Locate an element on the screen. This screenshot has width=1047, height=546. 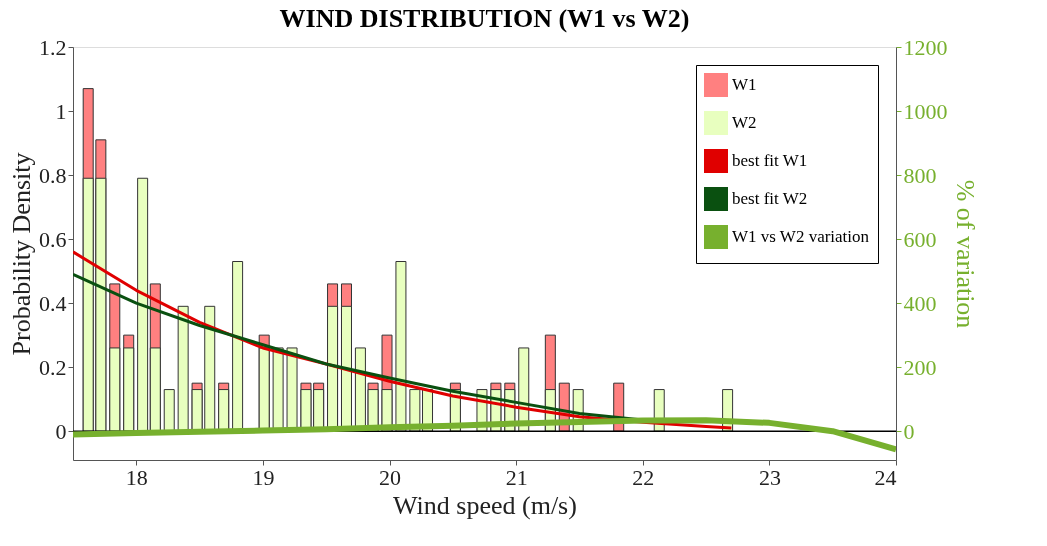
x-tick-label: 24 is located at coordinates (885, 477).